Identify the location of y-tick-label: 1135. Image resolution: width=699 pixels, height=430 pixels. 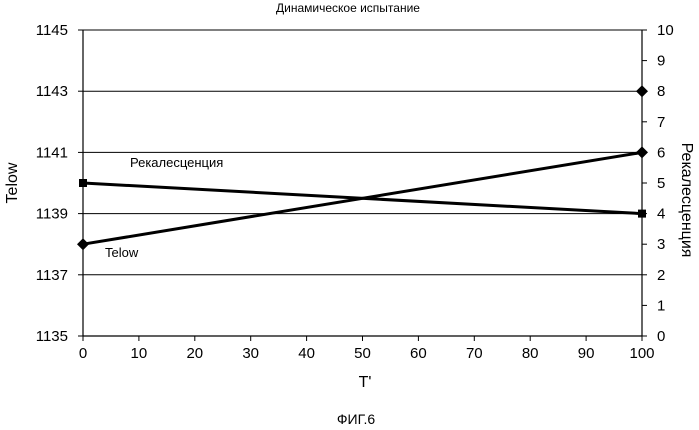
(52, 336).